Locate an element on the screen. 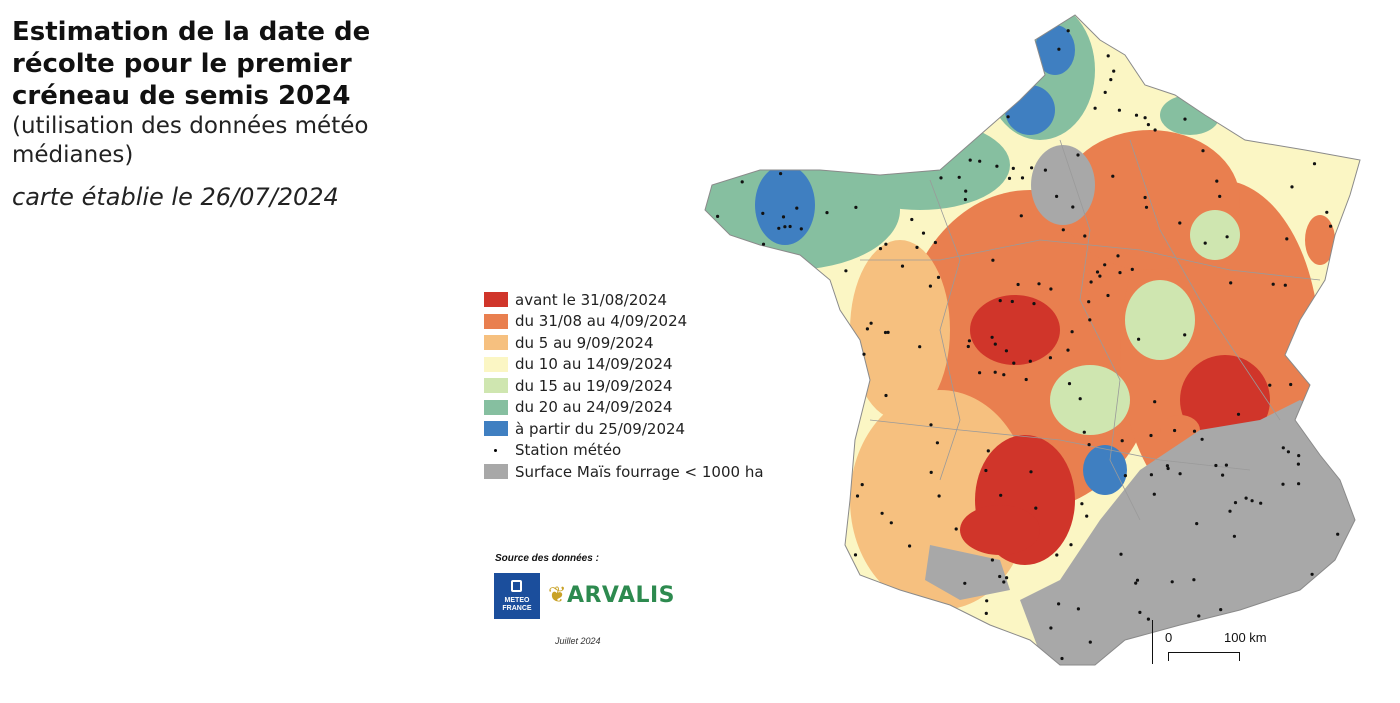  zone-alsace-orange is located at coordinates (1320, 240).